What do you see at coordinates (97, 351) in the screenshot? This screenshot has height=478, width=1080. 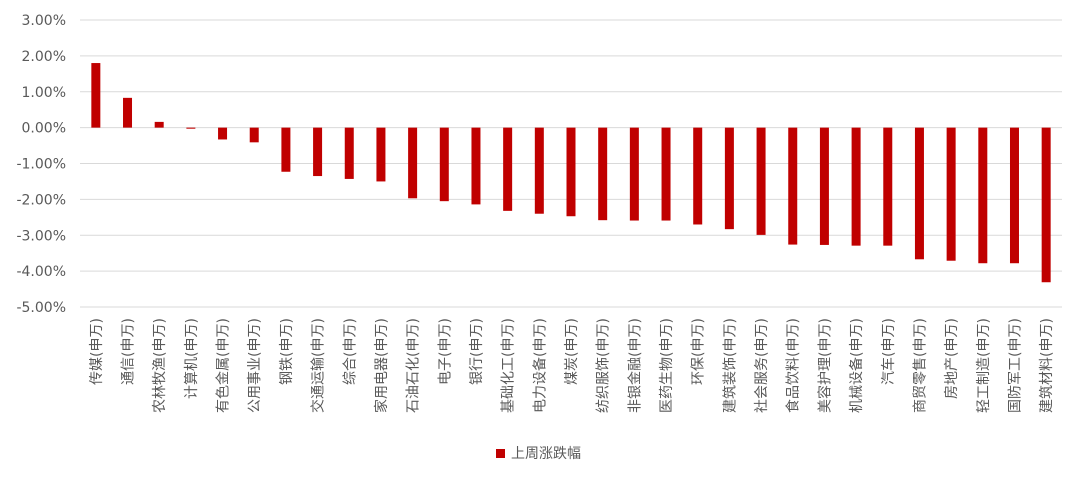 I see `x-tick-label: 传媒(申万)` at bounding box center [97, 351].